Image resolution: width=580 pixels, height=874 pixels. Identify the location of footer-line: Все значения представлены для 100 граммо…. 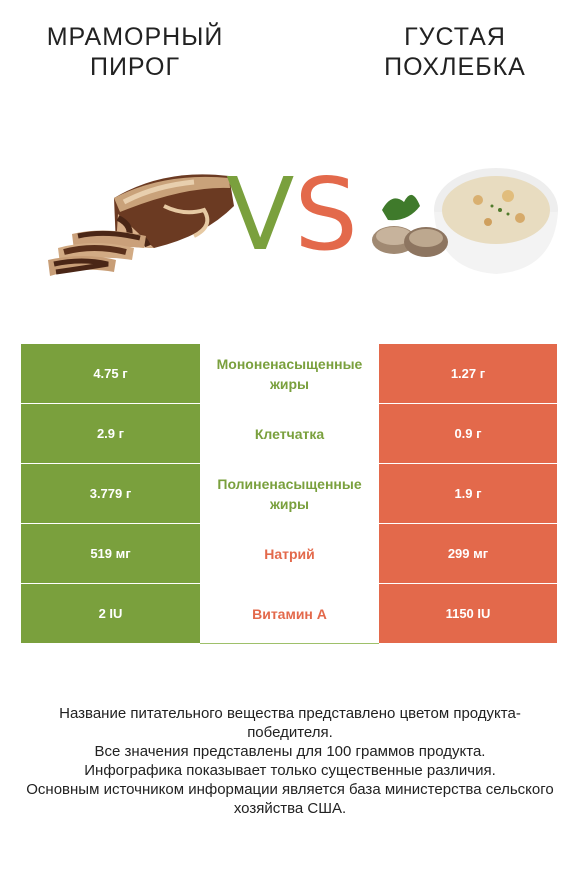
(290, 751).